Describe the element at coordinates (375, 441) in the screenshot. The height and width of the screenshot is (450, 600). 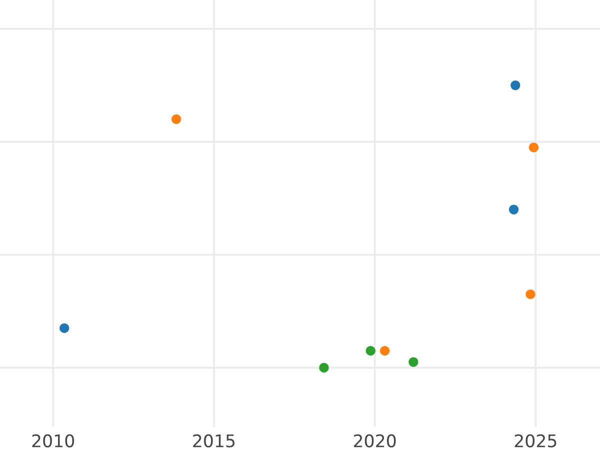
I see `x-tick-label: 2020` at that location.